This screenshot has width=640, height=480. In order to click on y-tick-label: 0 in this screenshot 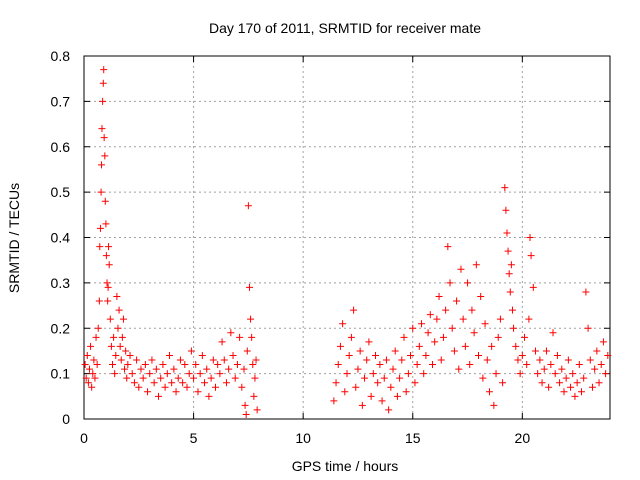, I will do `click(66, 419)`.